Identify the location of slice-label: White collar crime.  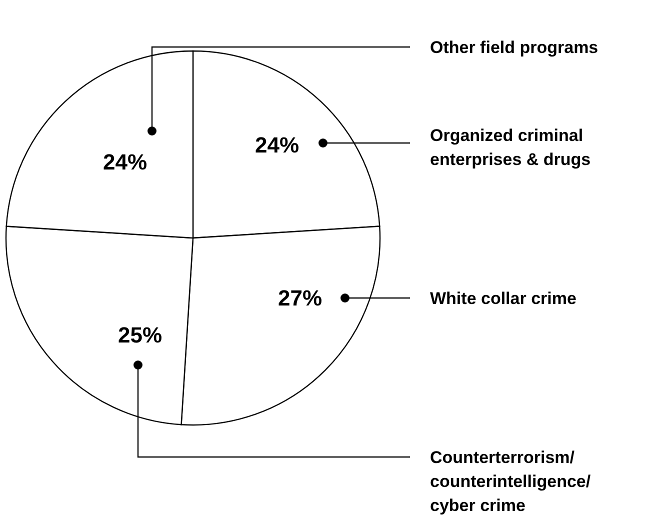
(503, 298).